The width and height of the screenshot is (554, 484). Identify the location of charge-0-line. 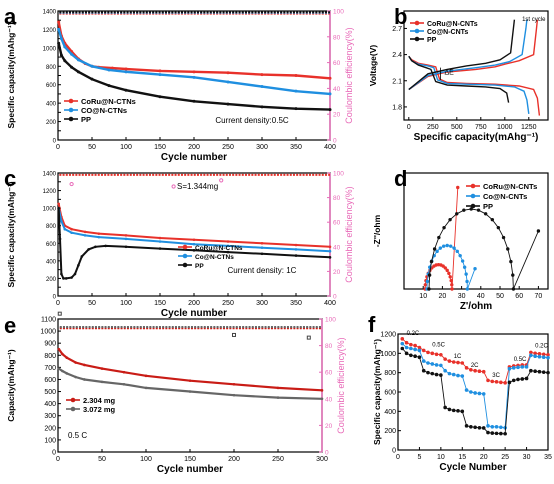
(473, 55).